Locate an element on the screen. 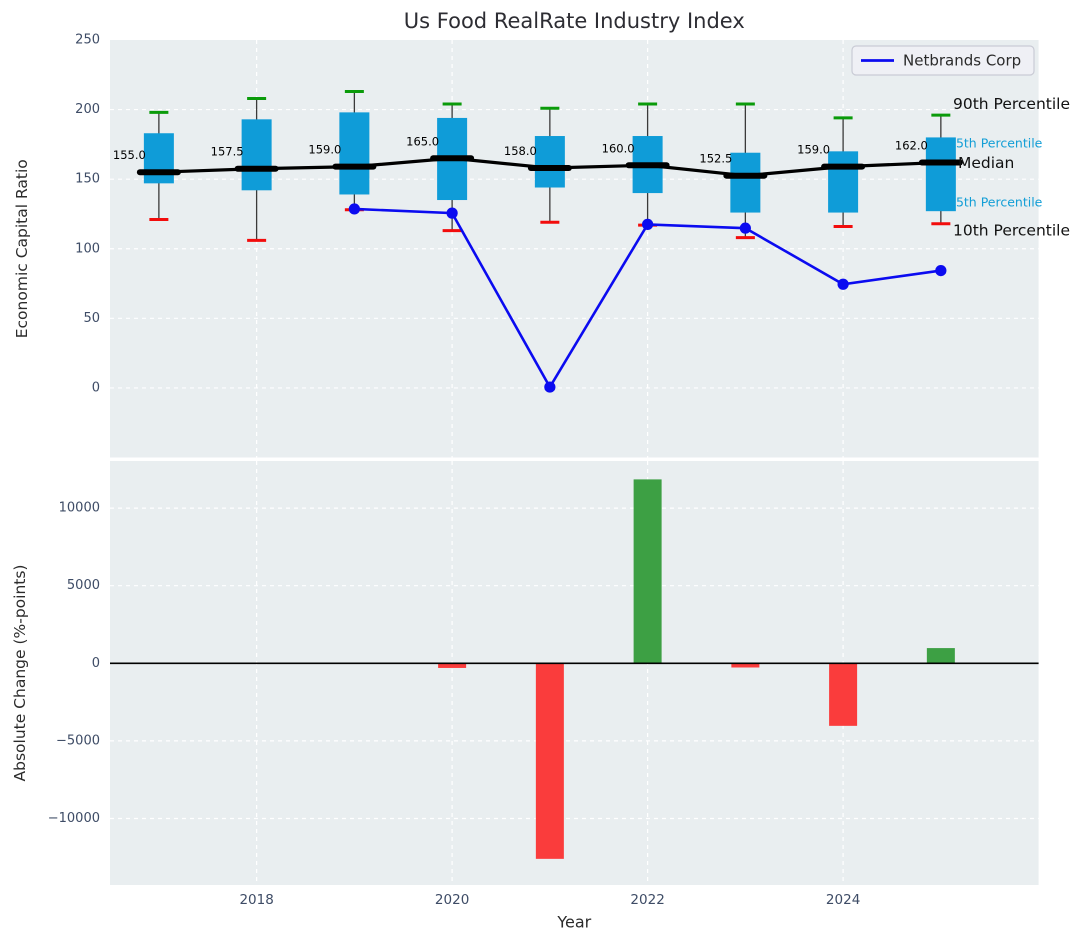  percentile-label-75th: 75th Percentile is located at coordinates (995, 142).